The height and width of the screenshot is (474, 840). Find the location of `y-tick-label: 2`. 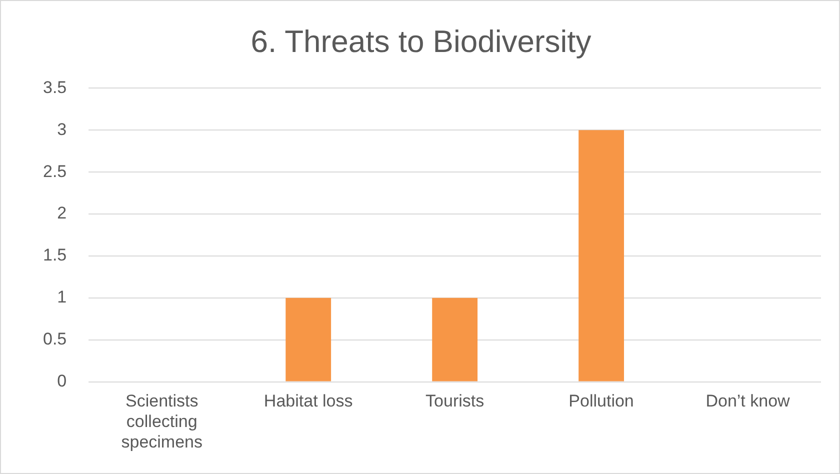

y-tick-label: 2 is located at coordinates (62, 213).